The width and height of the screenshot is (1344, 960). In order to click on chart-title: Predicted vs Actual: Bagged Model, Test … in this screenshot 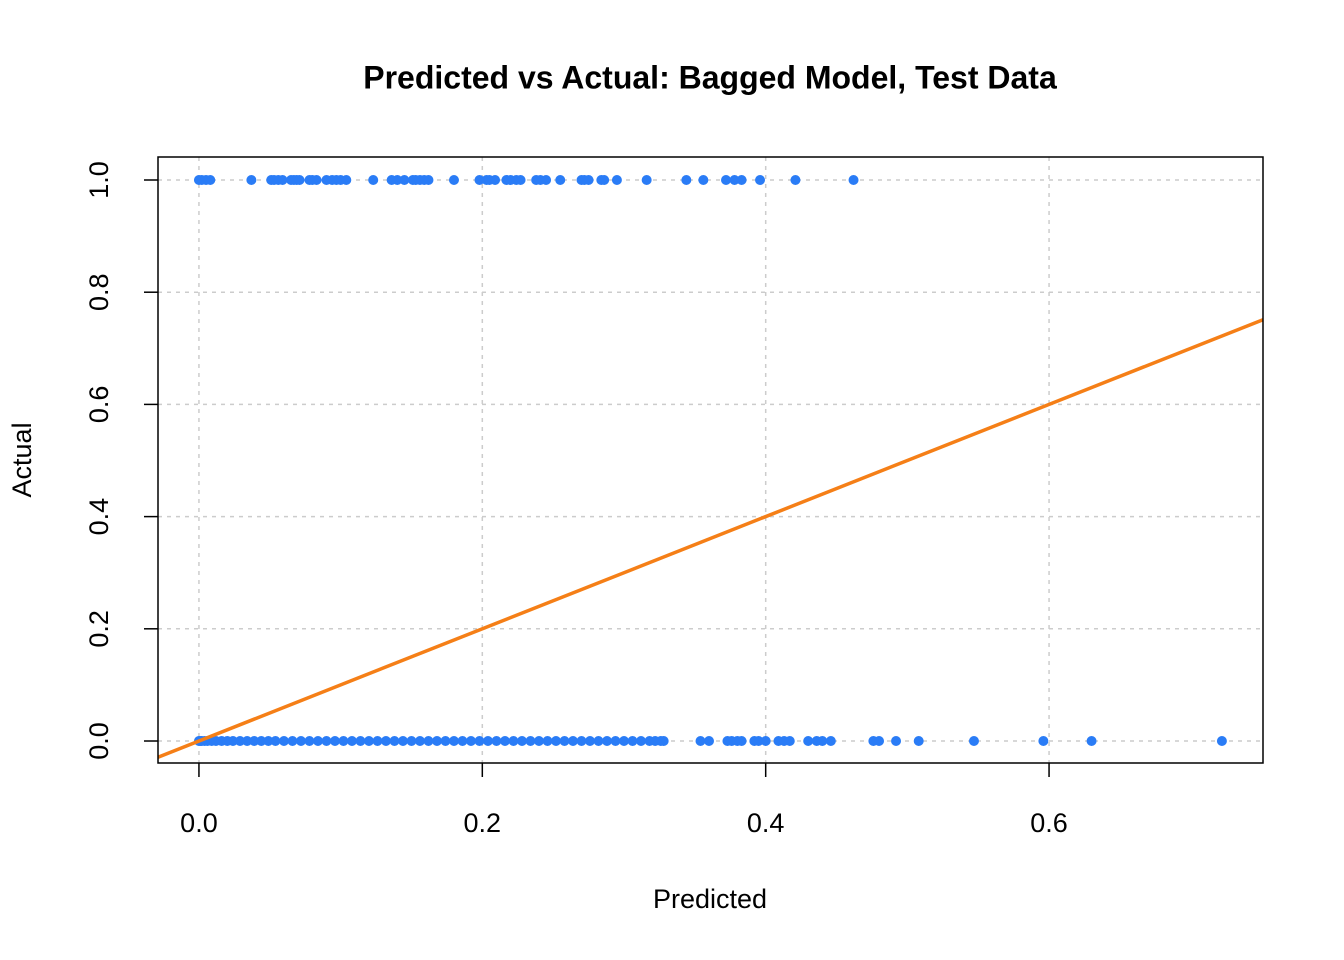, I will do `click(710, 77)`.